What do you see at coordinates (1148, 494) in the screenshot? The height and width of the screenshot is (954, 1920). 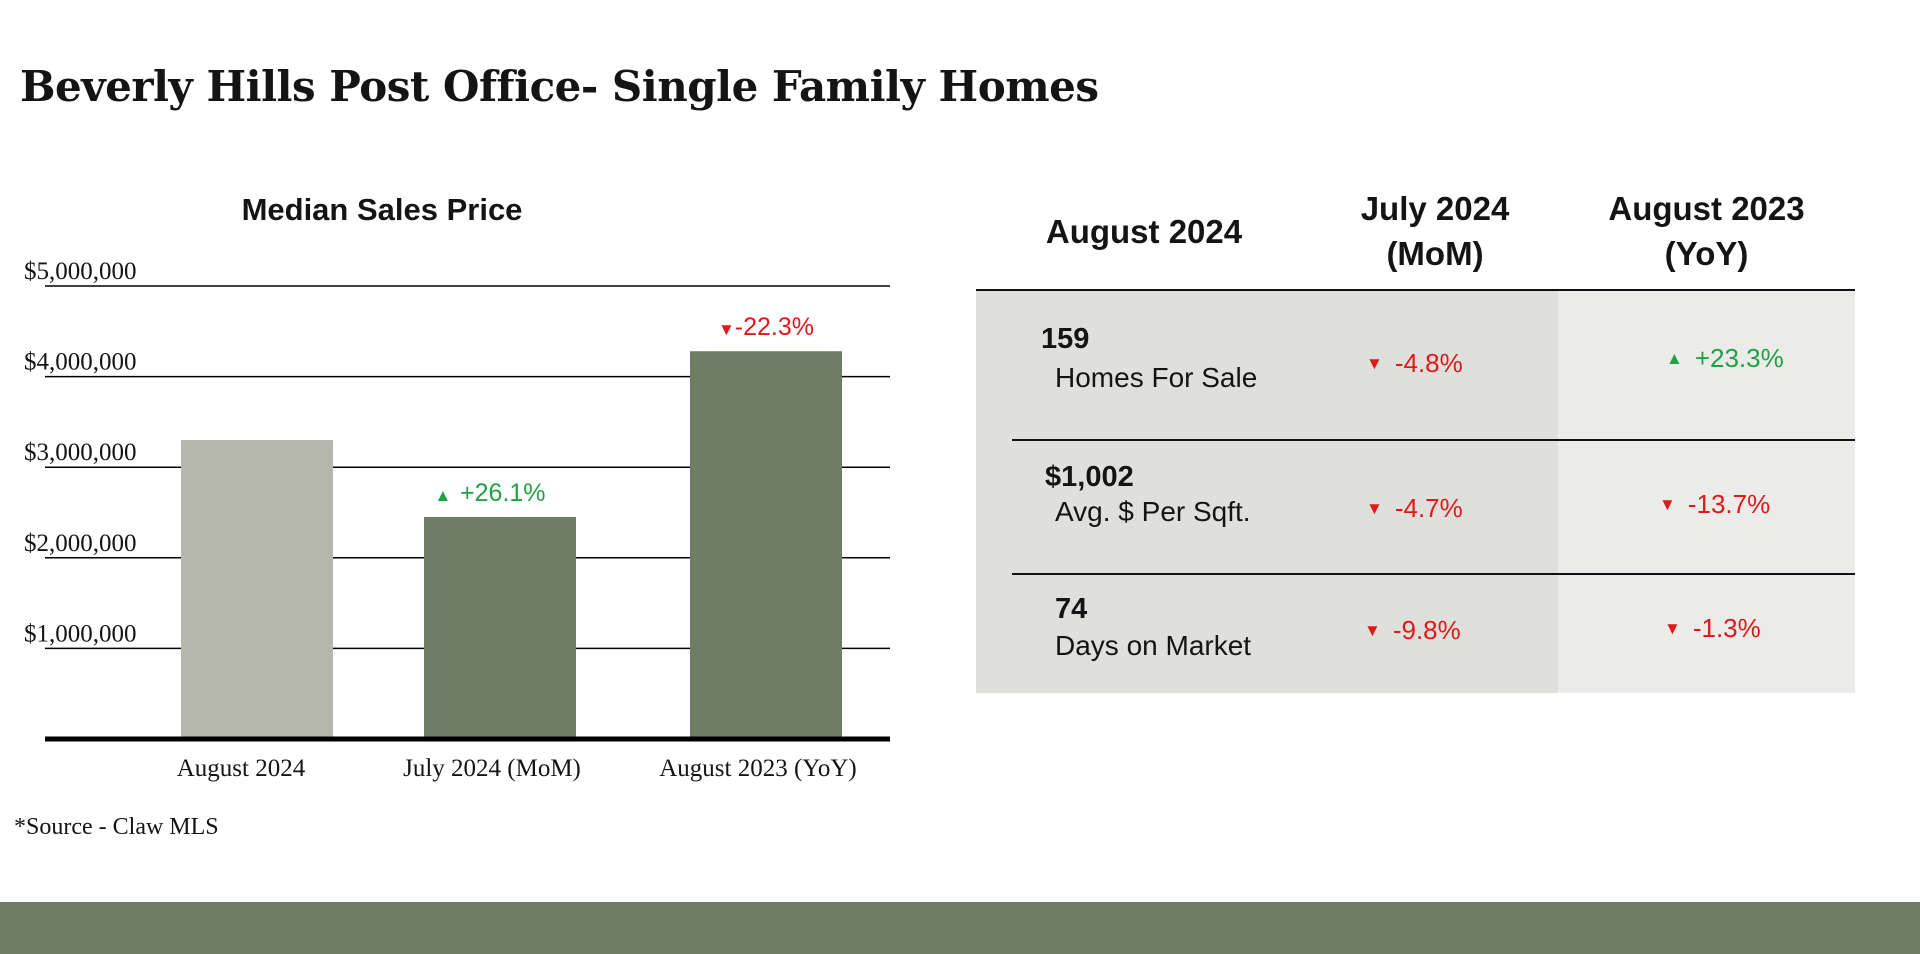 I see `metric-cell: $1,002 Avg. $ Per Sqft.` at bounding box center [1148, 494].